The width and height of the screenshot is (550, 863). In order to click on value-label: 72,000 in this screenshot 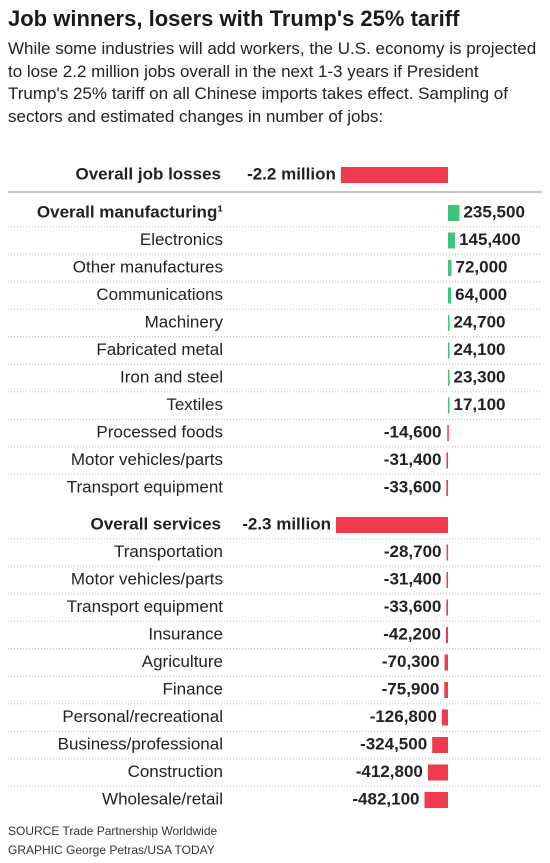, I will do `click(482, 266)`.